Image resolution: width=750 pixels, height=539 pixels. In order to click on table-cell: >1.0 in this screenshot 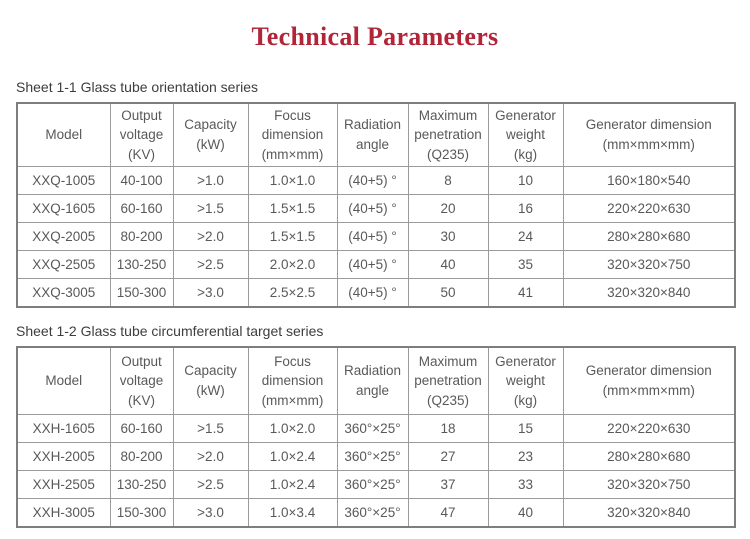, I will do `click(210, 180)`.